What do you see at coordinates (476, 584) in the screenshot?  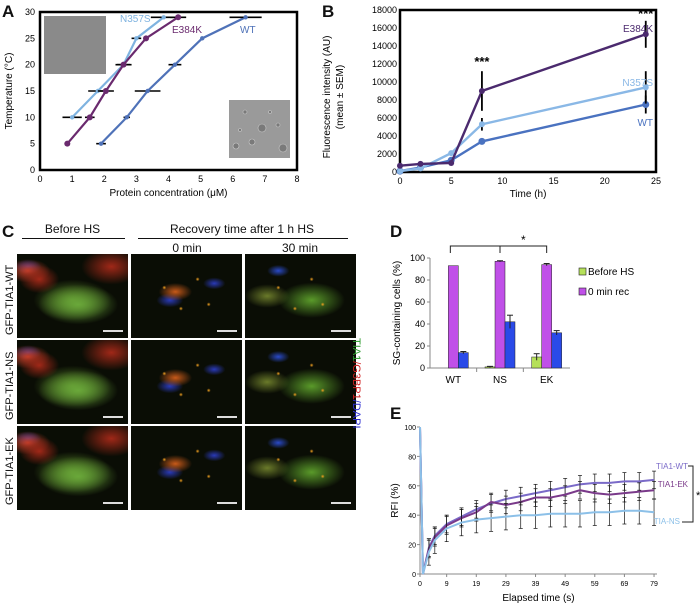 I see `x-tick-label: 19` at bounding box center [476, 584].